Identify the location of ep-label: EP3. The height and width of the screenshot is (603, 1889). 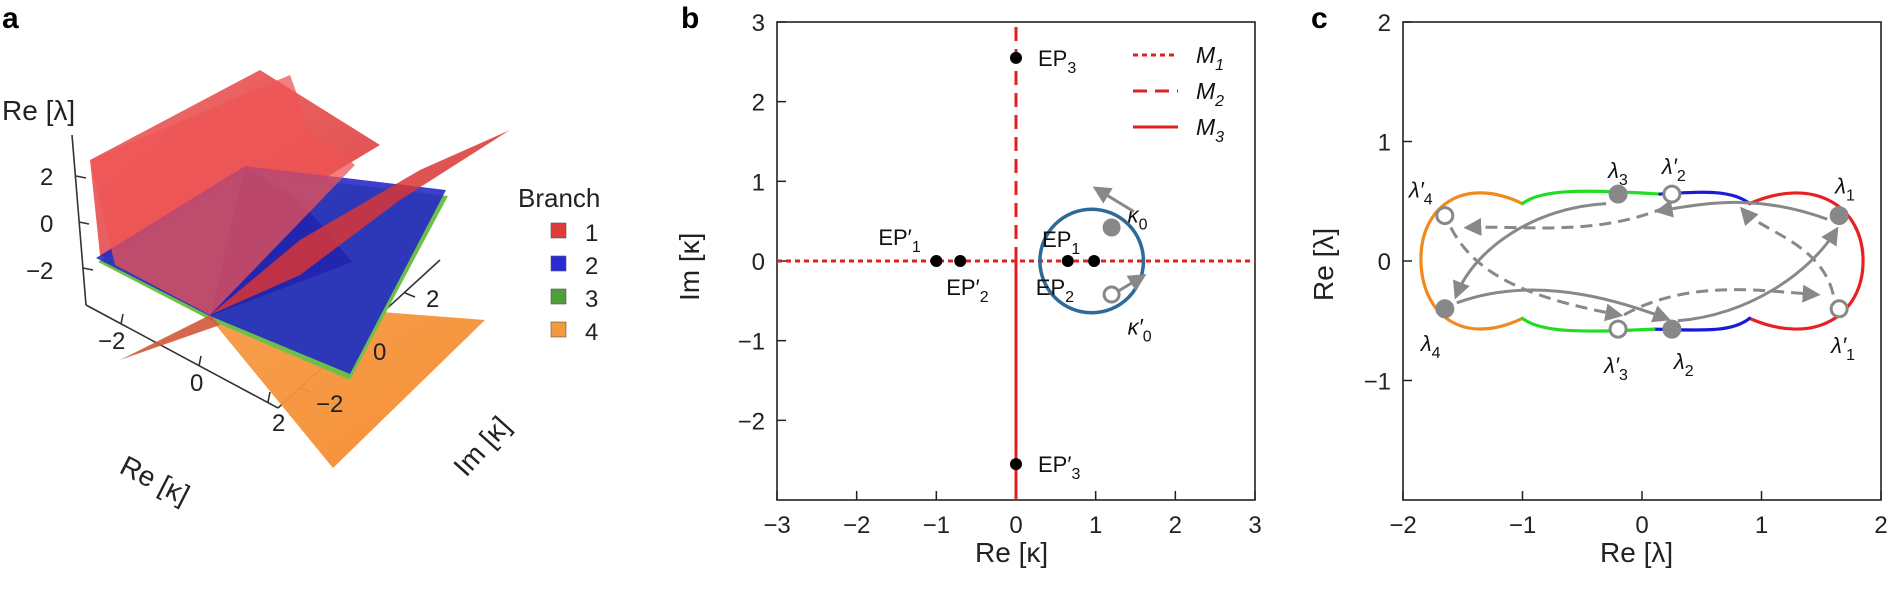
(1057, 61).